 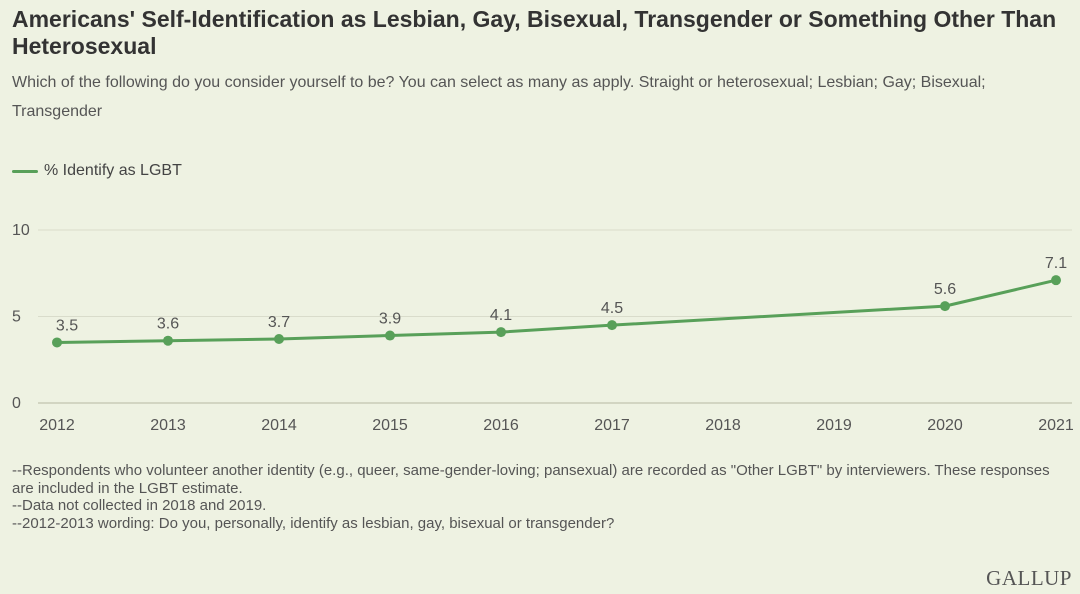 I want to click on x-tick-label: 2019, so click(x=834, y=425).